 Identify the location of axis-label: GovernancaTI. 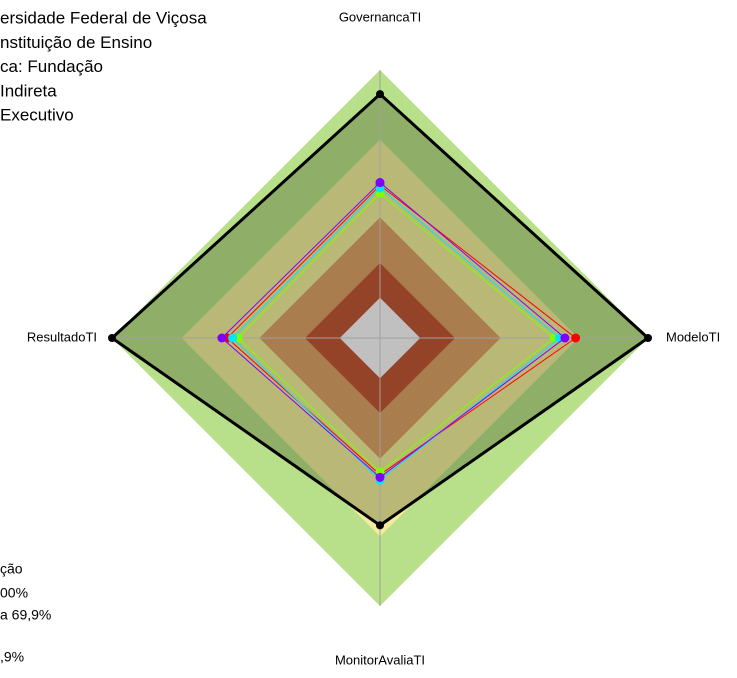
(380, 16).